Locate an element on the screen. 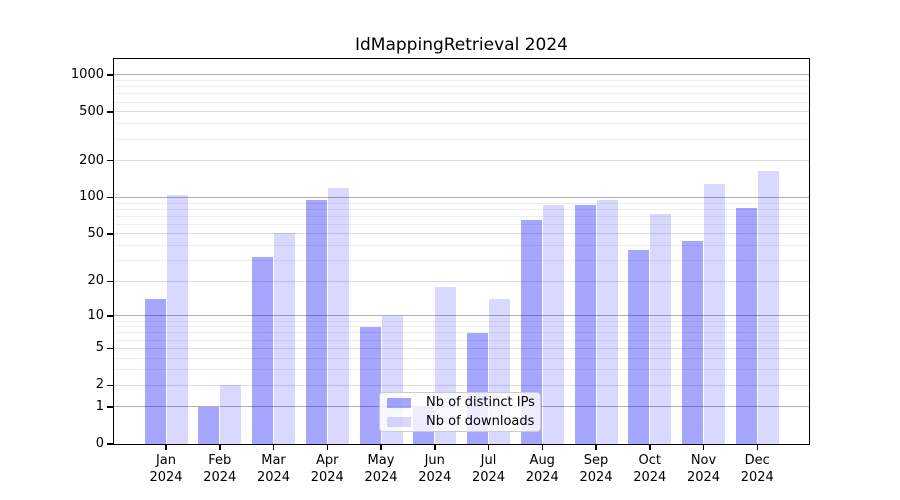  x-tick-label: Jan 2024 is located at coordinates (166, 469).